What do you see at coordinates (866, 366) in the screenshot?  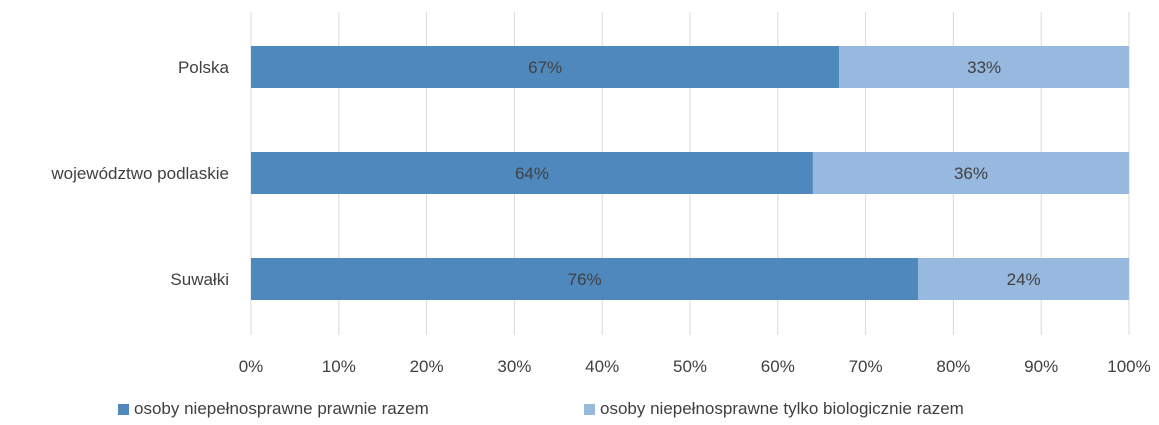 I see `x-tick-label: 70%` at bounding box center [866, 366].